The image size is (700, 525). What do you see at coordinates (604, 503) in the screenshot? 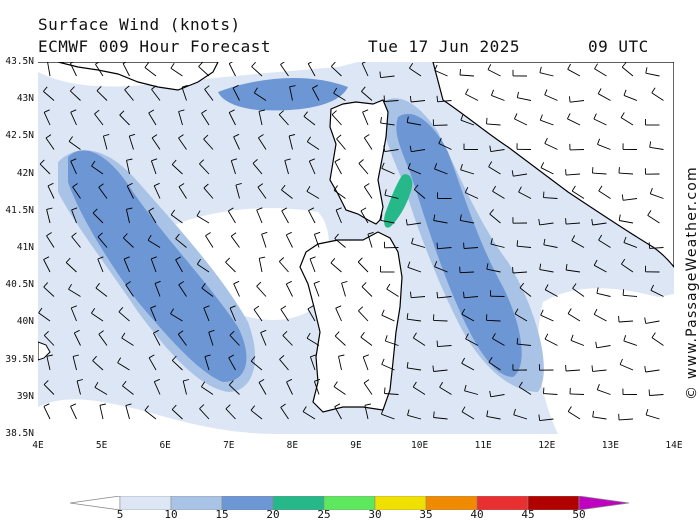
I see `colorbar-arrow-high` at bounding box center [604, 503].